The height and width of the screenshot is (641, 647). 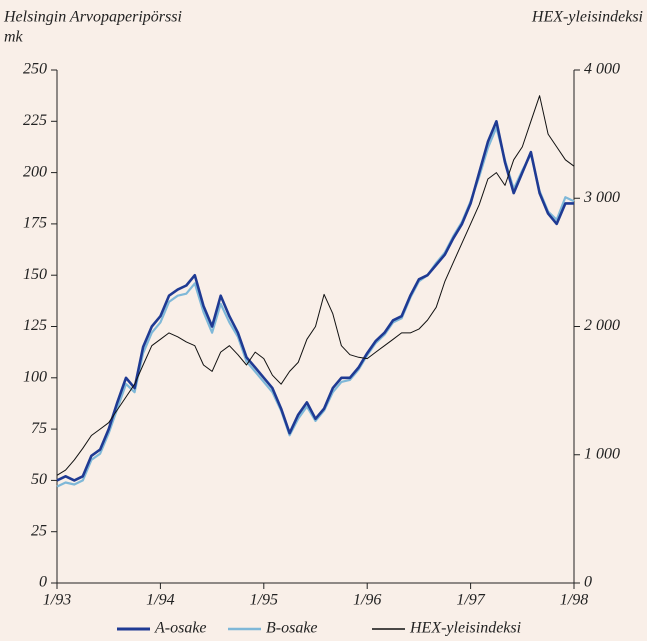 What do you see at coordinates (39, 479) in the screenshot?
I see `y-tick-label: 50` at bounding box center [39, 479].